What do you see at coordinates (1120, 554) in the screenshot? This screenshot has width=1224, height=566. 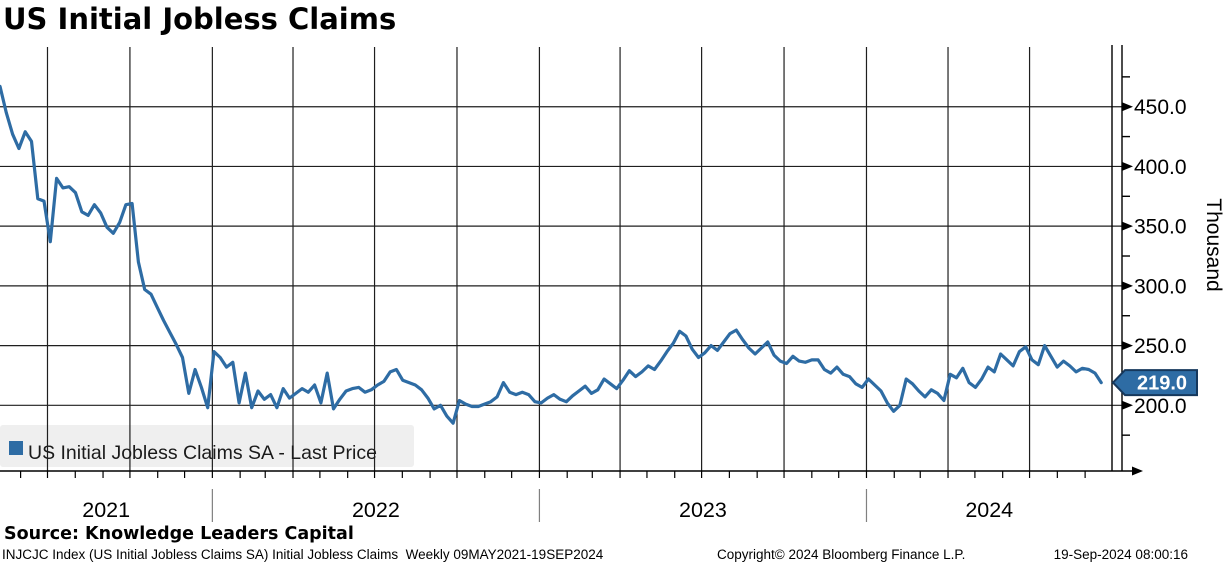 I see `footer-timestamp: 19-Sep-2024 08:00:16` at bounding box center [1120, 554].